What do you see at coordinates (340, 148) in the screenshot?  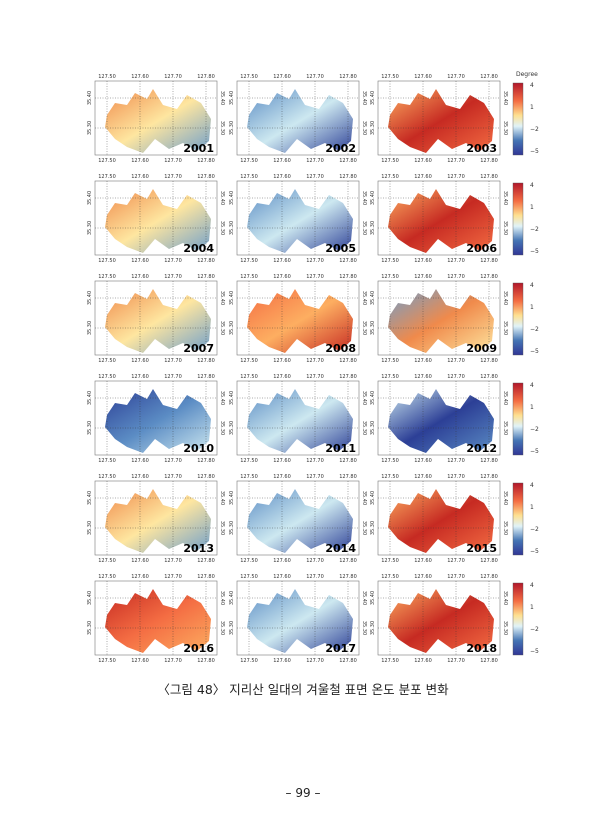 I see `year-label: 2002` at bounding box center [340, 148].